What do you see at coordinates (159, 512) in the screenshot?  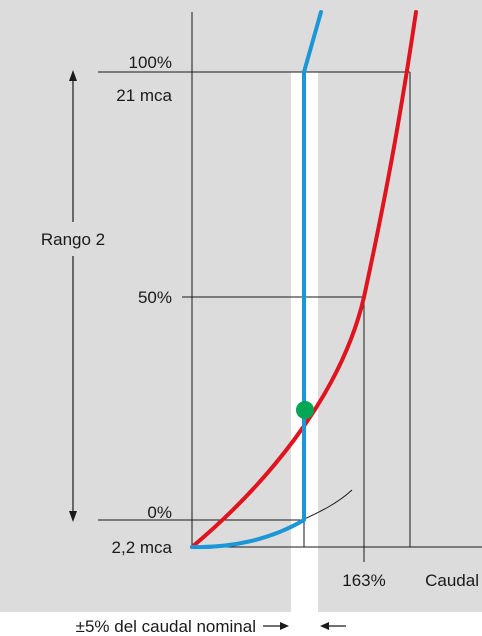 I see `label-bottom-percent: 0%` at bounding box center [159, 512].